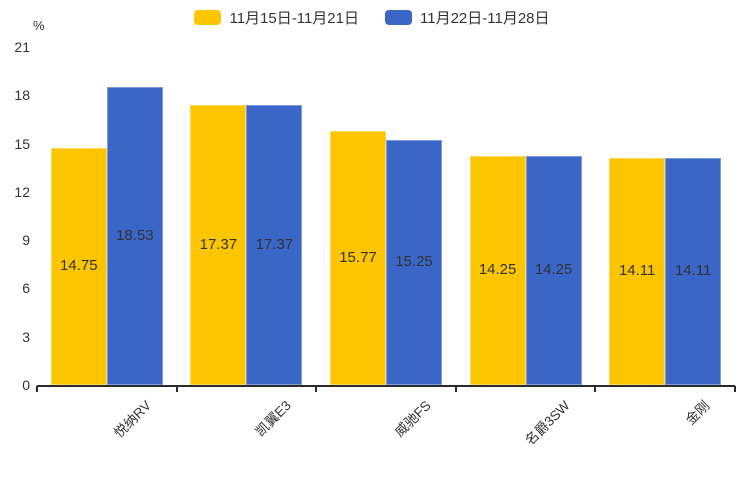 Image resolution: width=744 pixels, height=496 pixels. Describe the element at coordinates (26, 240) in the screenshot. I see `y-tick-label: 9` at that location.